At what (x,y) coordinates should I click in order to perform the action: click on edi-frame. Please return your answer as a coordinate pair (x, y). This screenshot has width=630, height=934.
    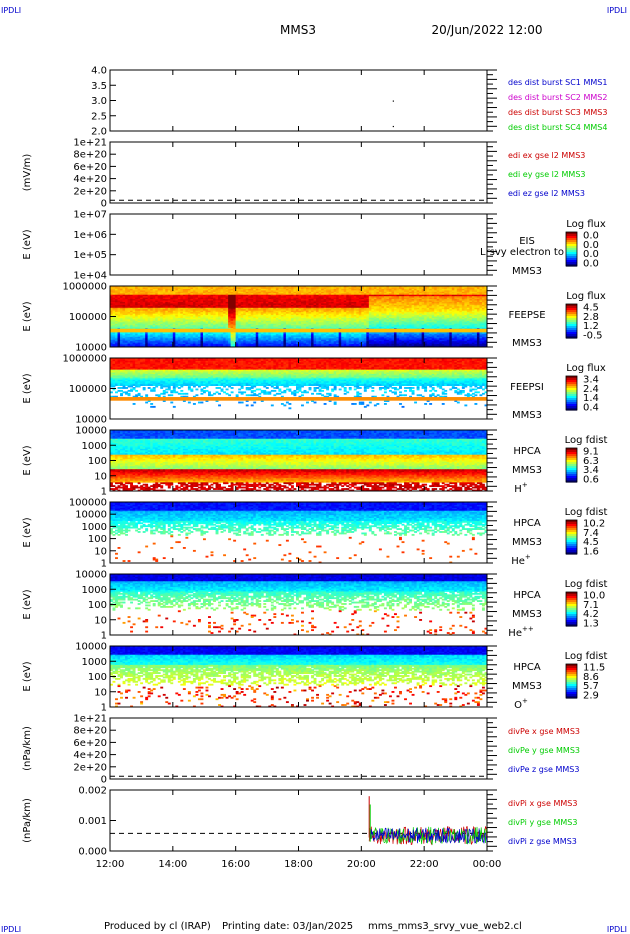
    Looking at the image, I should click on (298, 172).